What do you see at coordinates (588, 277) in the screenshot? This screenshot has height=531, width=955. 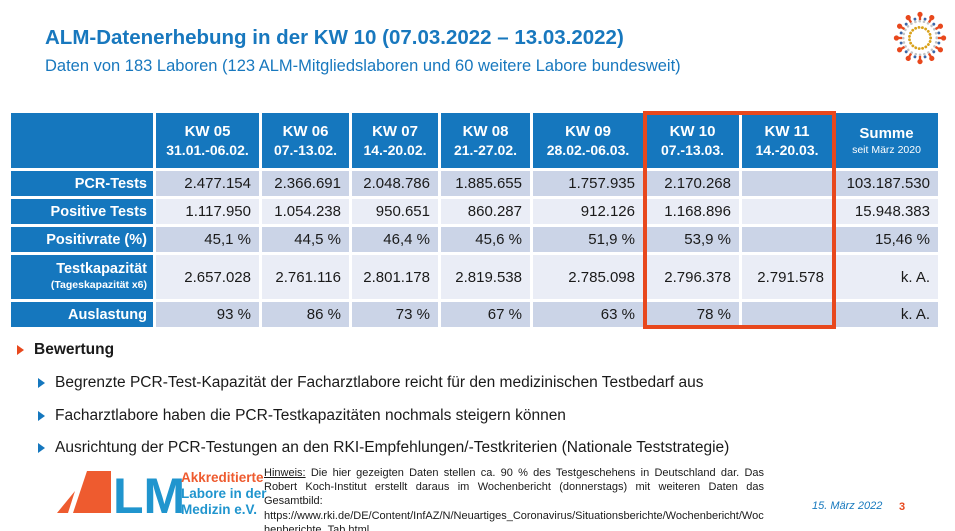 I see `table-cell: 2.785.098` at bounding box center [588, 277].